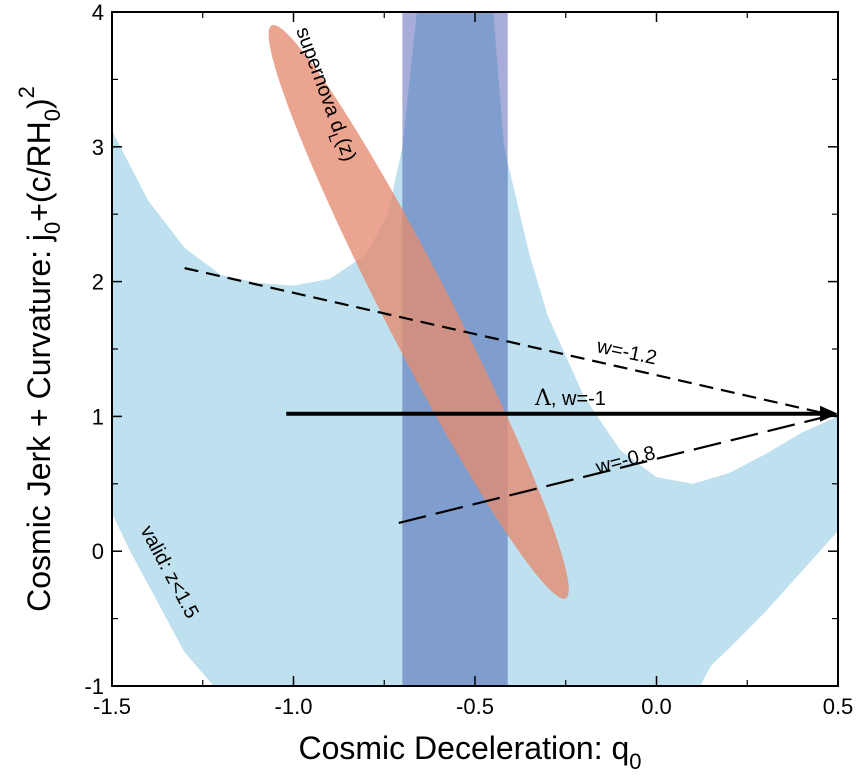  I want to click on y-tick-label: 3, so click(98, 147).